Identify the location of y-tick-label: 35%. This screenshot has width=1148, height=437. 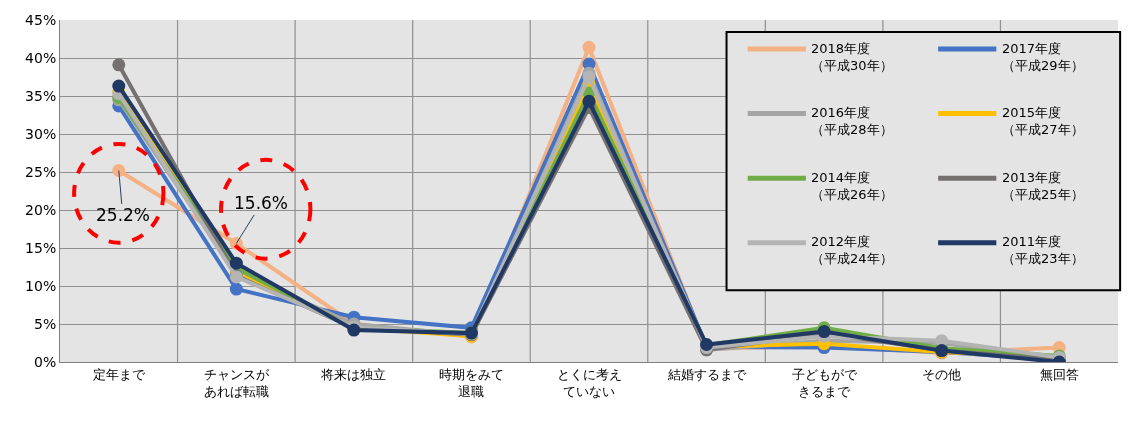
(41, 95).